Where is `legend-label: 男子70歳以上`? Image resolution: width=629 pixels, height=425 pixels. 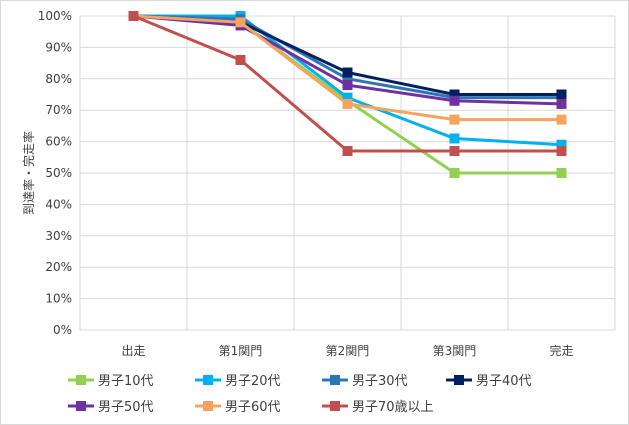
legend-label: 男子70歳以上 is located at coordinates (393, 407).